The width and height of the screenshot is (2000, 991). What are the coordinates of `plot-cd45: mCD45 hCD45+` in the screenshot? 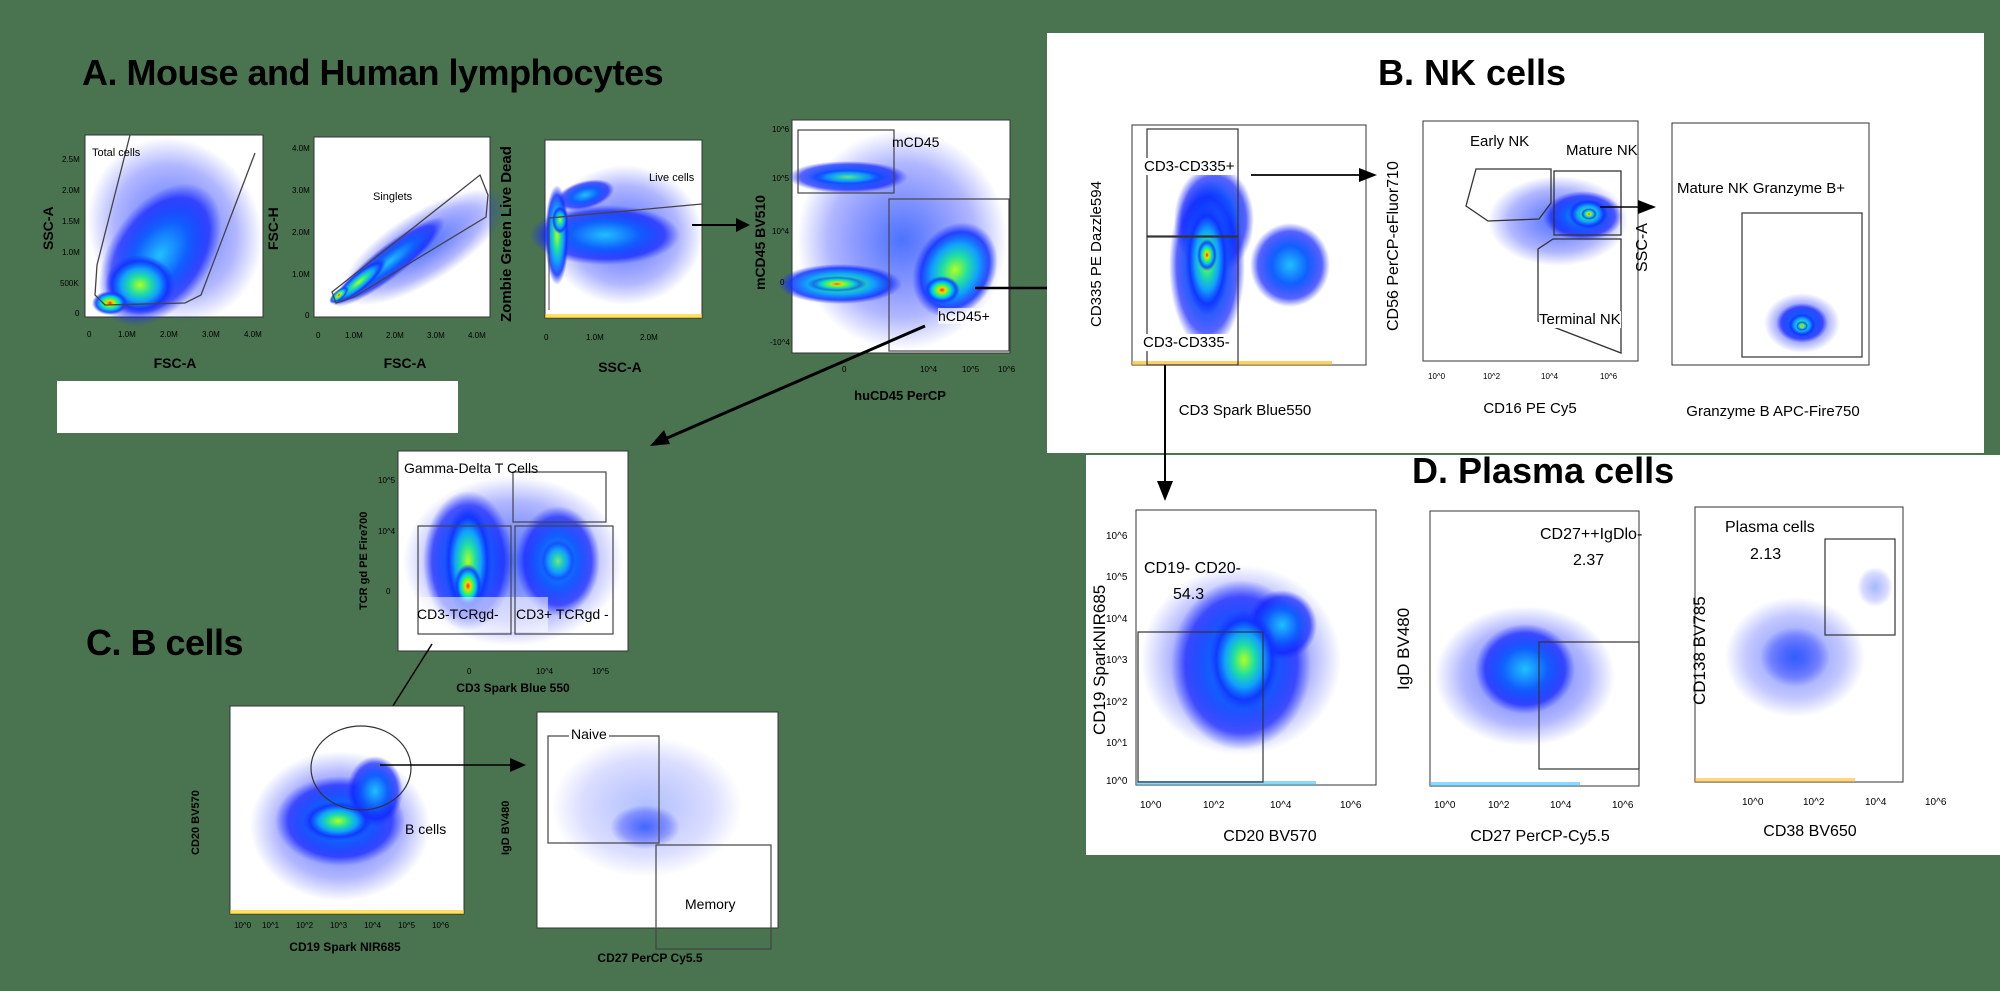 It's located at (894, 236).